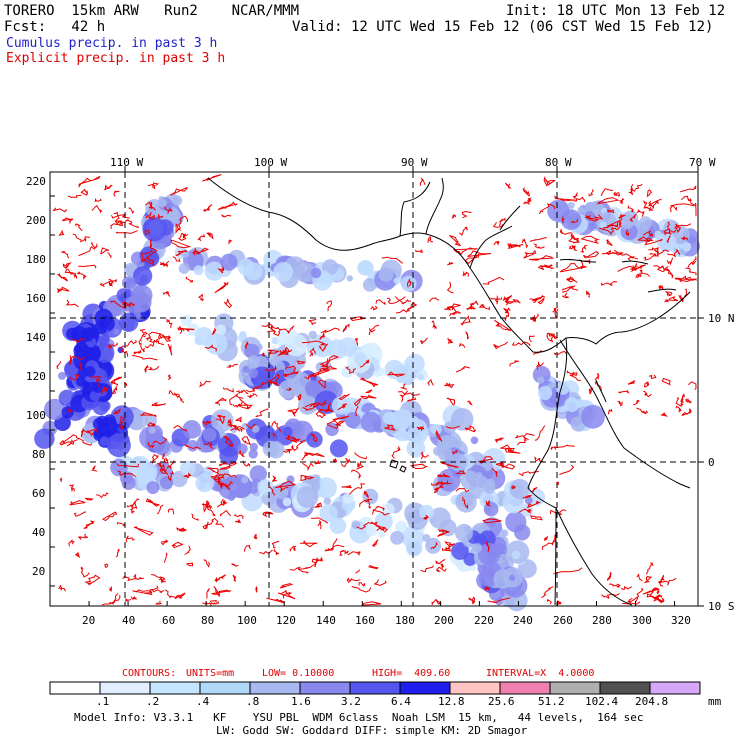 The width and height of the screenshot is (740, 740). What do you see at coordinates (169, 620) in the screenshot?
I see `x-label: 60` at bounding box center [169, 620].